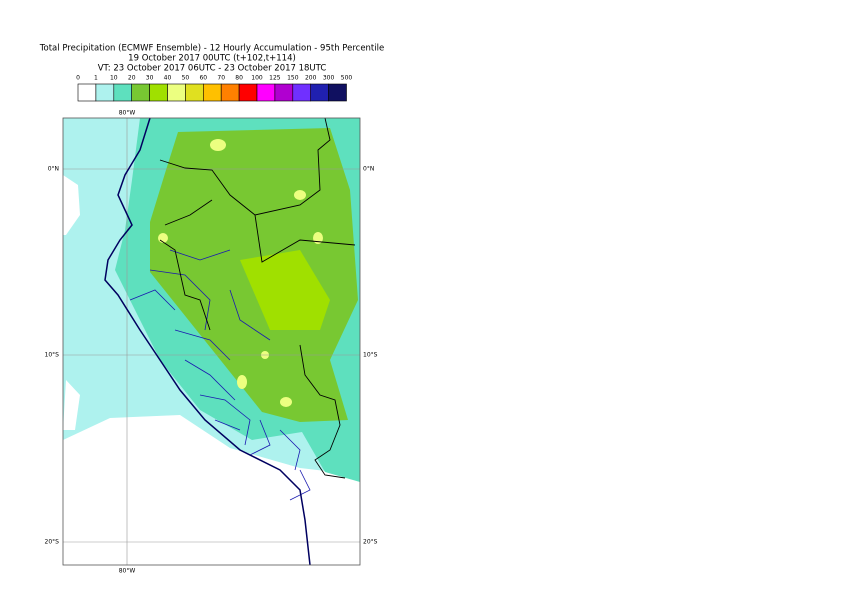 This screenshot has width=842, height=596. Describe the element at coordinates (257, 78) in the screenshot. I see `legend-label: 100` at that location.